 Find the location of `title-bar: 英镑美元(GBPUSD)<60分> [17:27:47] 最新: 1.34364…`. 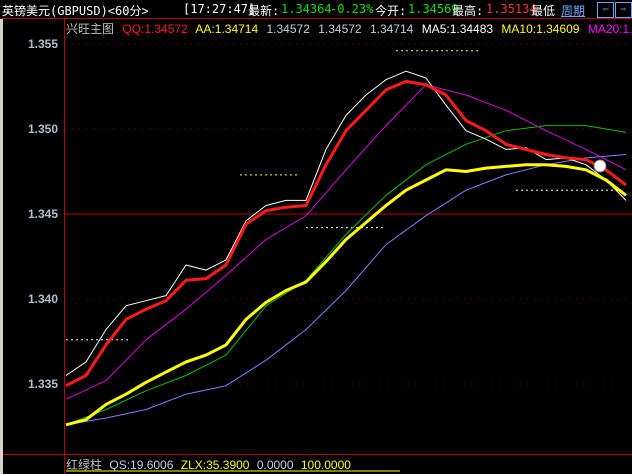

title-bar: 英镑美元(GBPUSD)<60分> [17:27:47] 最新: 1.34364… is located at coordinates (316, 9).